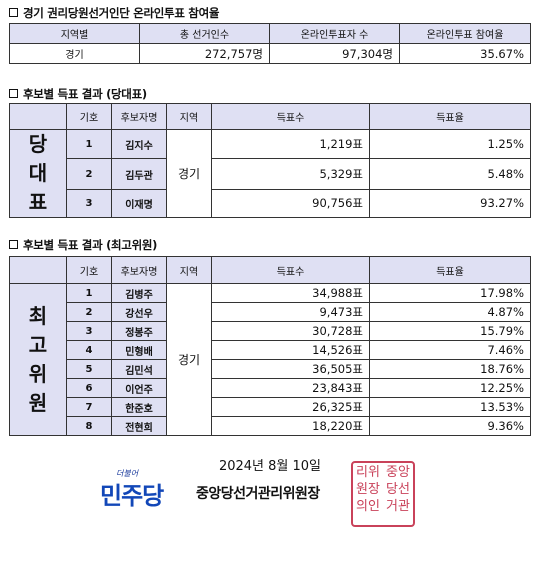 This screenshot has height=564, width=540. Describe the element at coordinates (89, 426) in the screenshot. I see `candidate-no: 8` at that location.